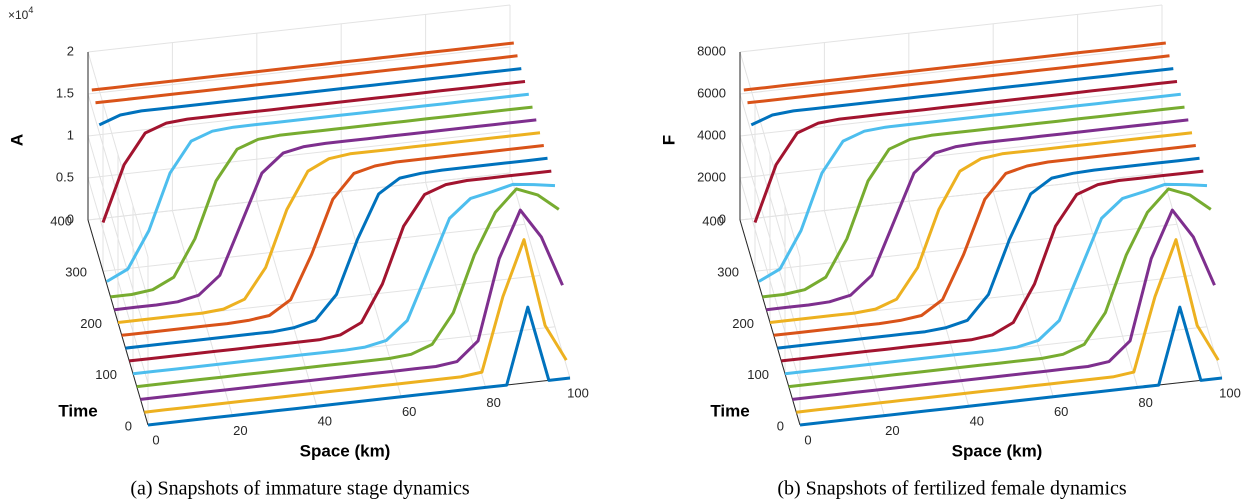 This screenshot has width=1251, height=504. Describe the element at coordinates (743, 323) in the screenshot. I see `y-tick-label: 200` at that location.